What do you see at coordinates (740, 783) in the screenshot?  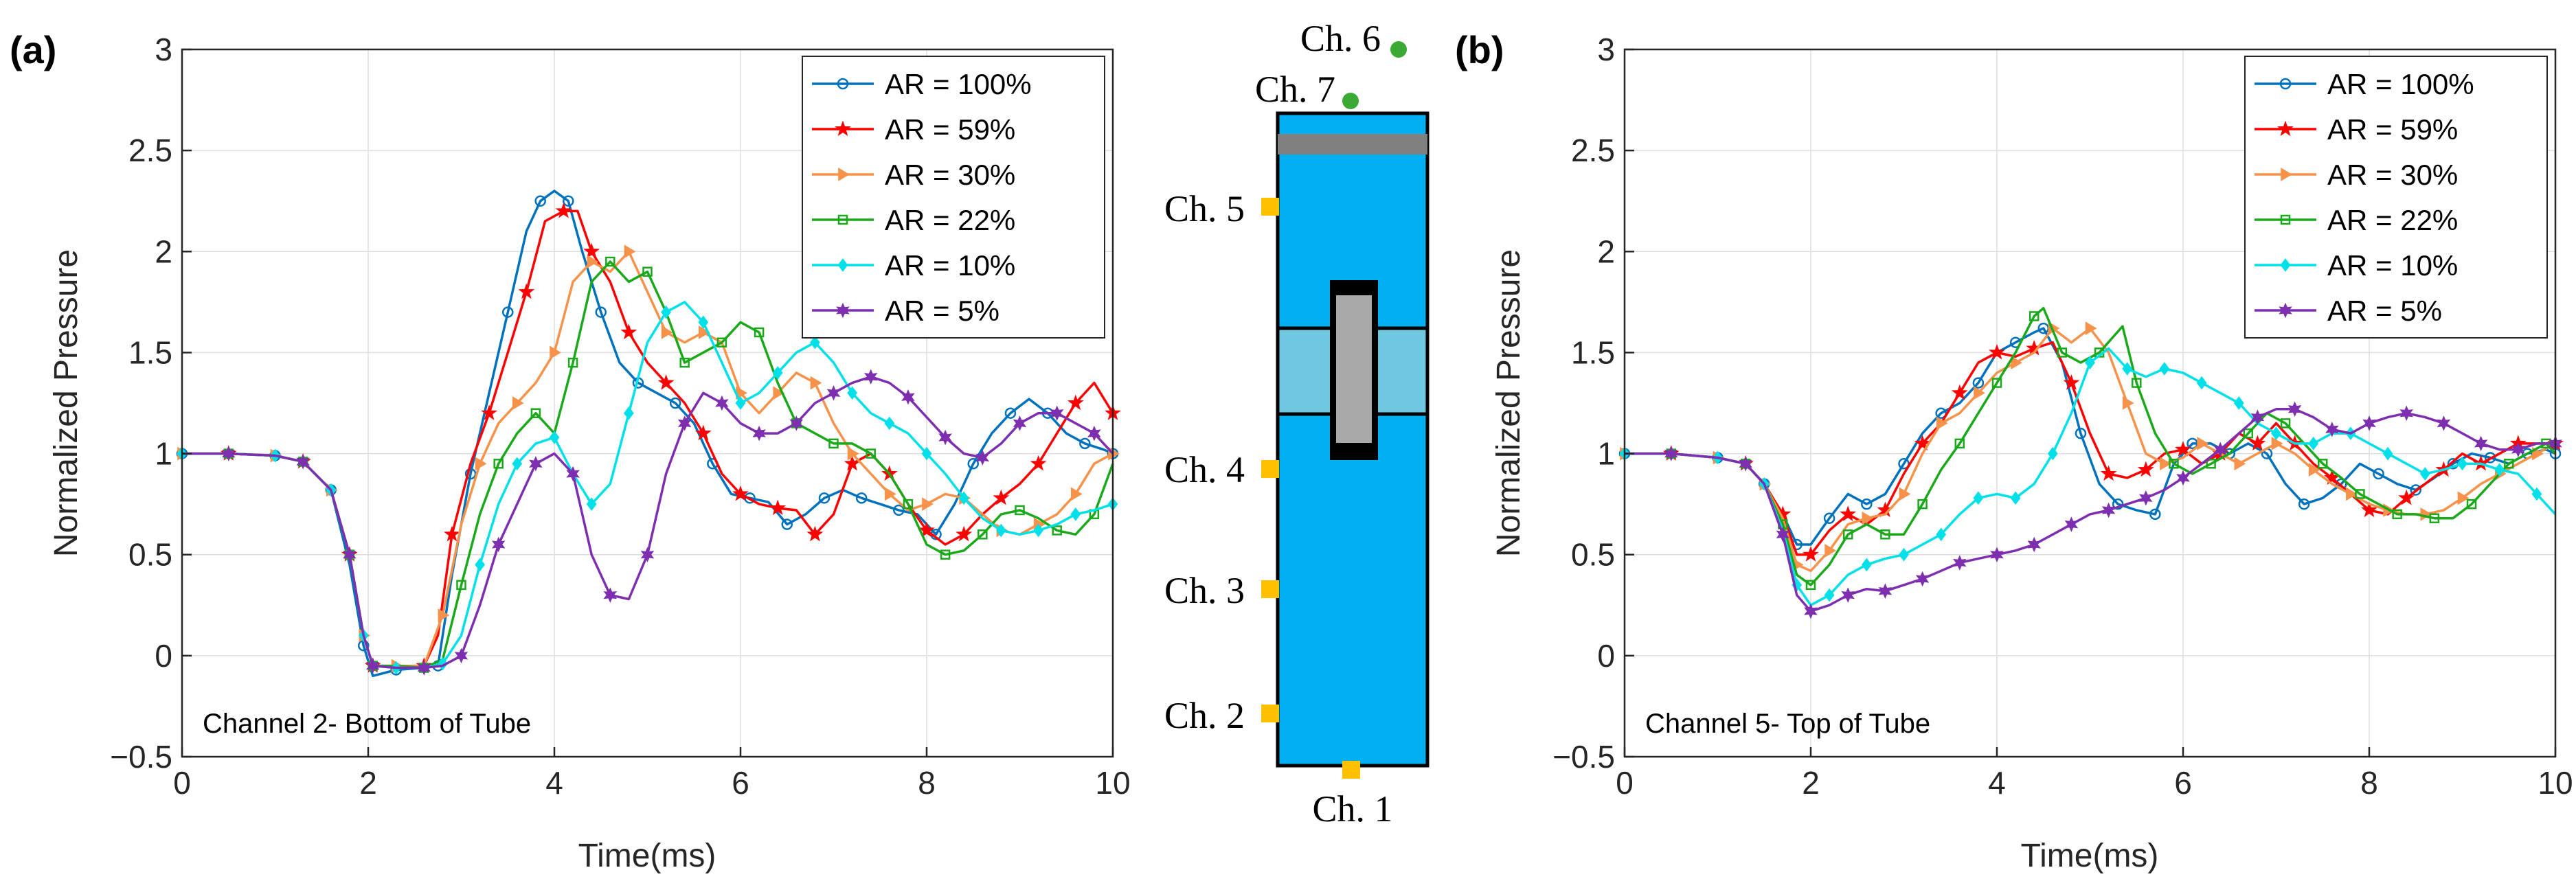 I see `x-tick-label: 6` at bounding box center [740, 783].